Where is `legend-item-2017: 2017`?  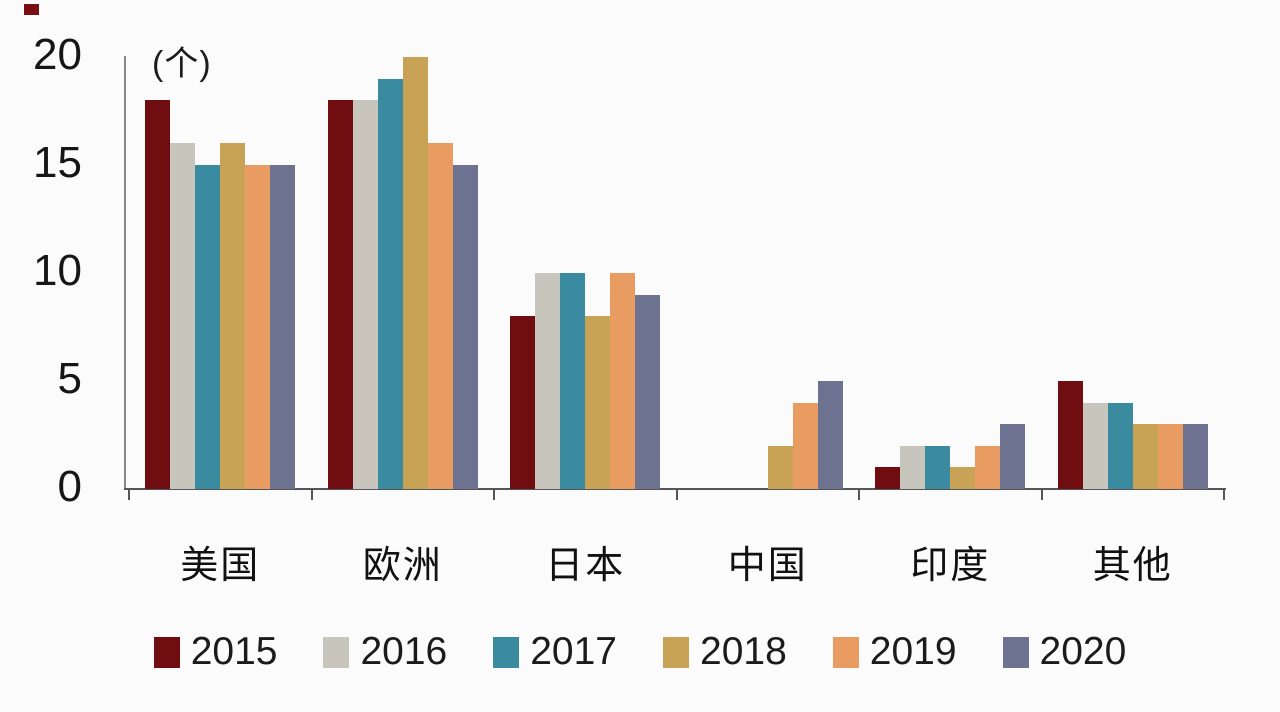 legend-item-2017: 2017 is located at coordinates (555, 652).